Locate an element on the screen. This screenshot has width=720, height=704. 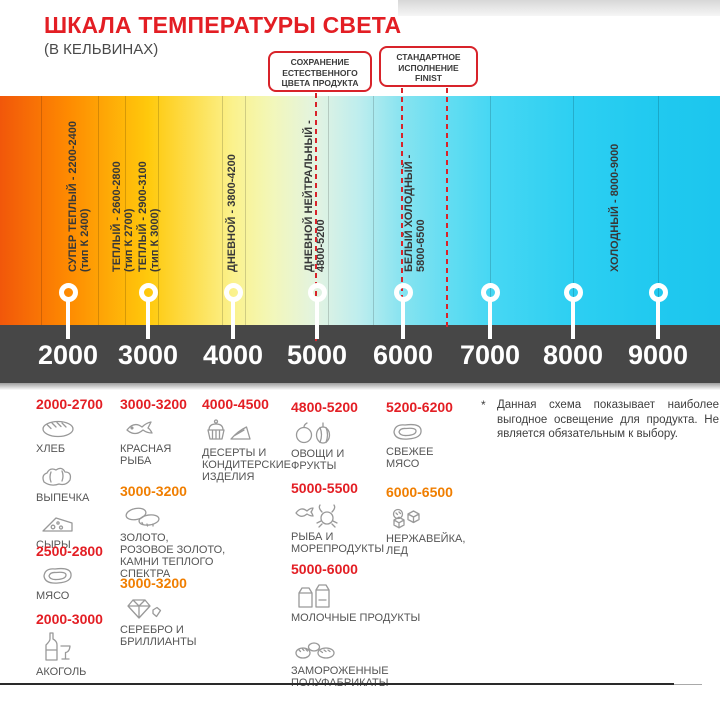
tick-2000: 2000 is located at coordinates (68, 355).